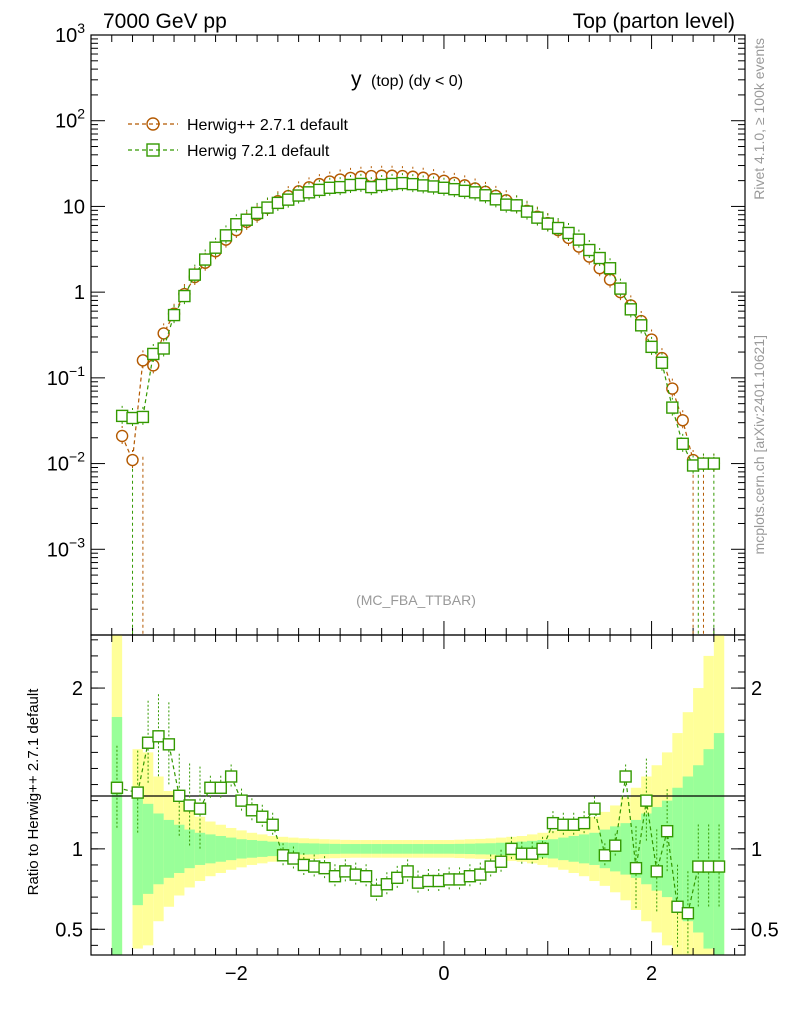 This screenshot has width=786, height=1024. Describe the element at coordinates (756, 689) in the screenshot. I see `ratio-y-tick-label-right: 2` at that location.